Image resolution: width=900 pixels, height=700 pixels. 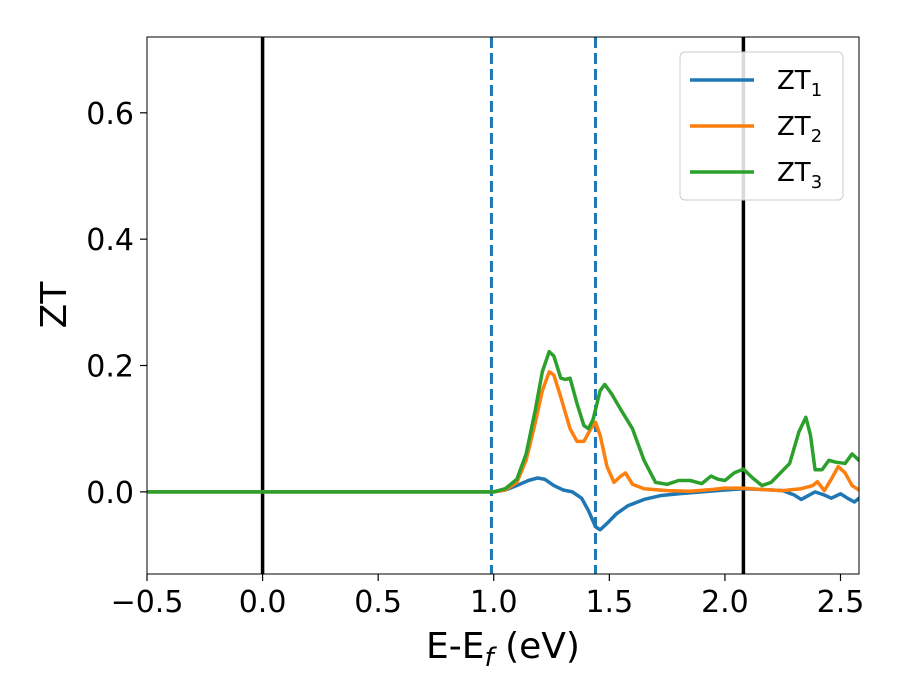 I want to click on y-tick-label: 0.6, so click(x=110, y=114).